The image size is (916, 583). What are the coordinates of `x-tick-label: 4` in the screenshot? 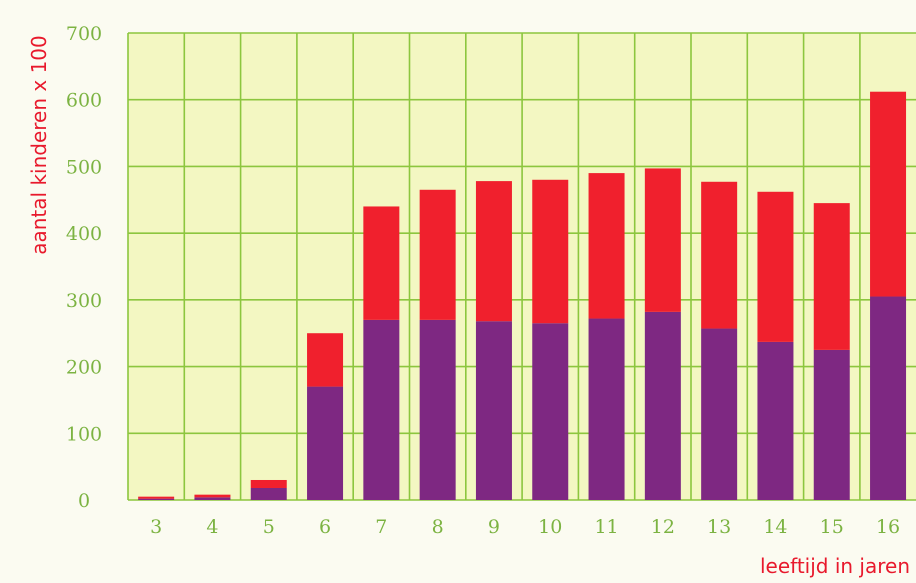 It's located at (212, 527).